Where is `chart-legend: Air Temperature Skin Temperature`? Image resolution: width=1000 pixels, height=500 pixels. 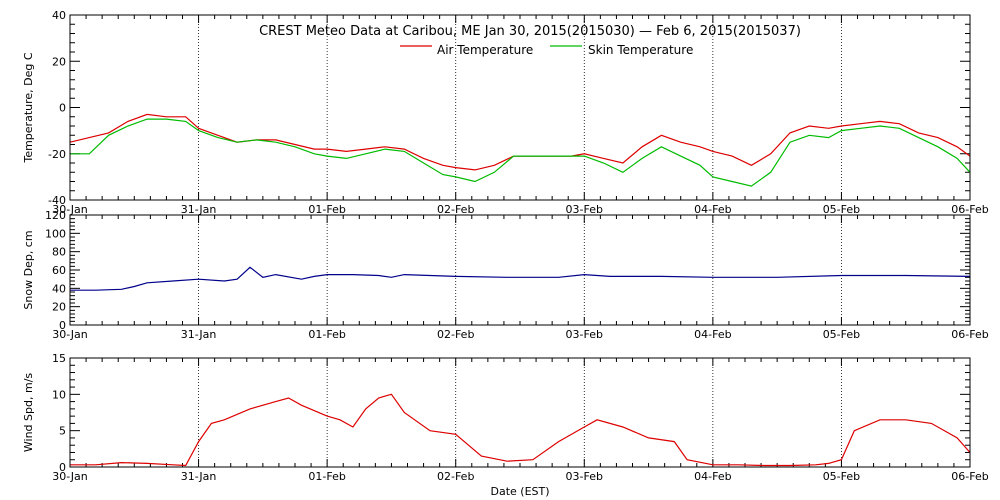 chart-legend: Air Temperature Skin Temperature is located at coordinates (546, 50).